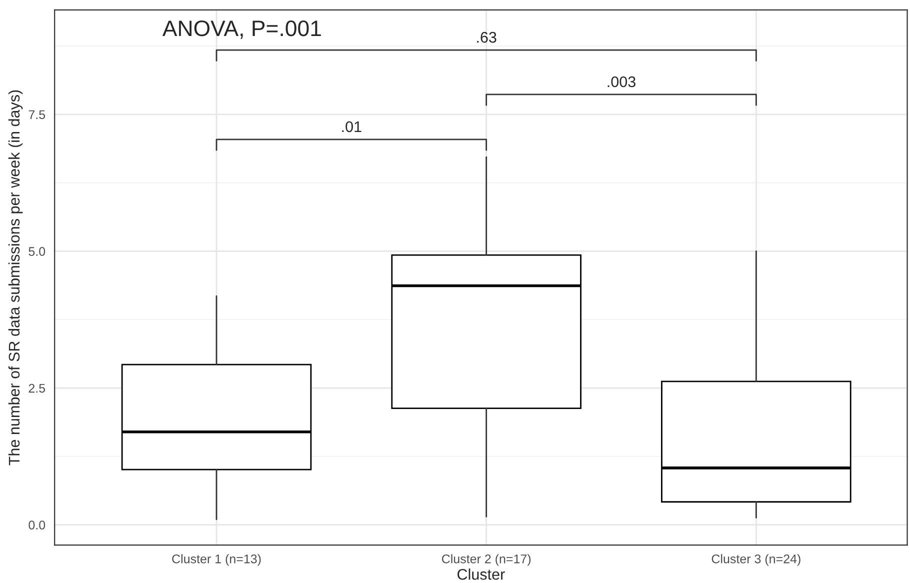  Describe the element at coordinates (216, 560) in the screenshot. I see `x-tick-label: Cluster 1 (n=13)` at that location.